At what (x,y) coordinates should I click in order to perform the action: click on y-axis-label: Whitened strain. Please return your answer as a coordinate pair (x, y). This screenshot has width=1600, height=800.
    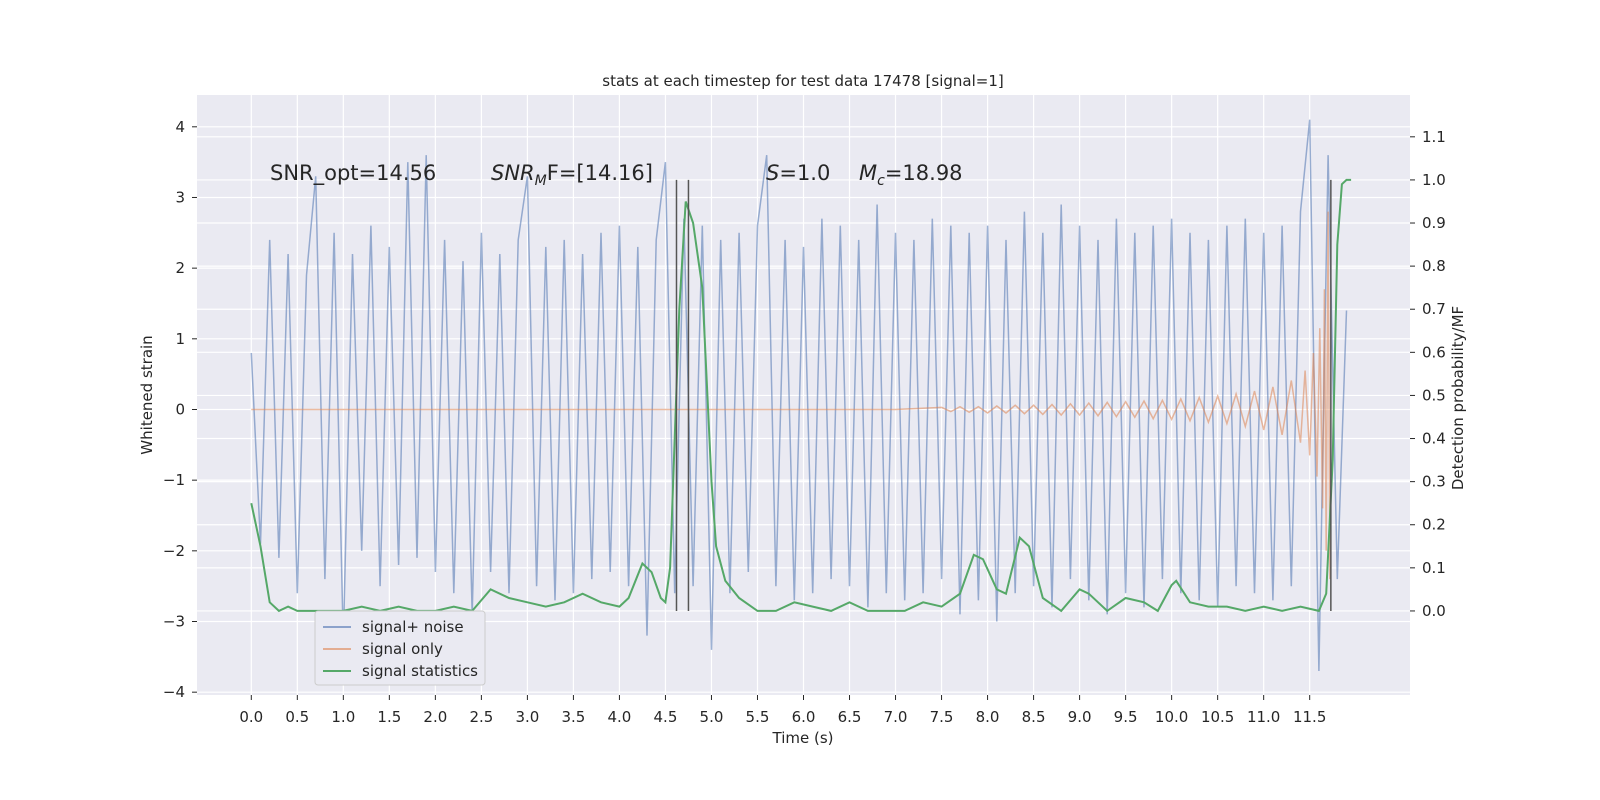
    Looking at the image, I should click on (147, 394).